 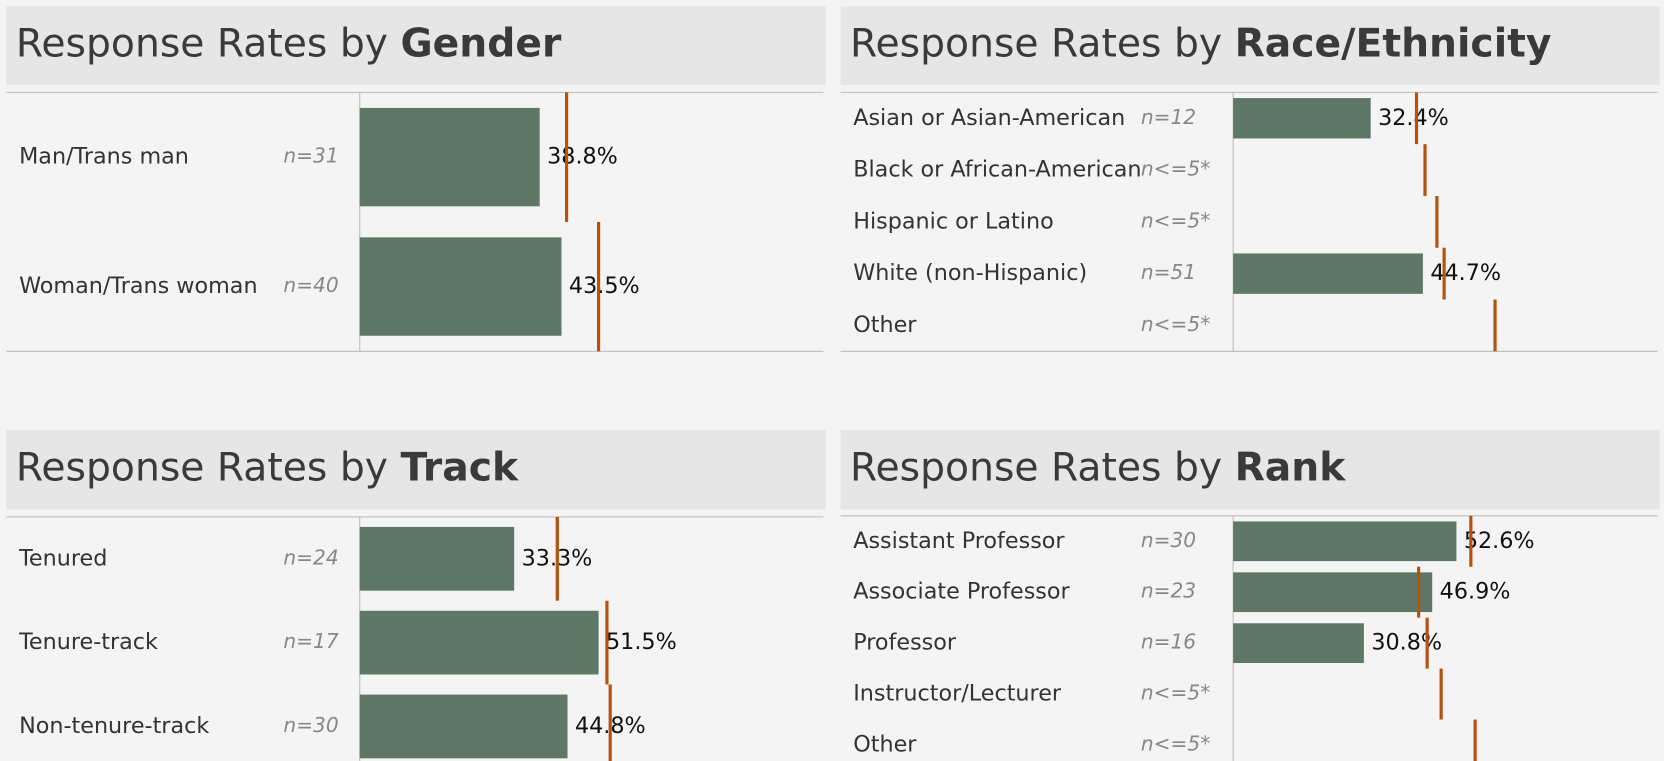 I want to click on category-label: Hispanic or Latino, so click(x=953, y=221).